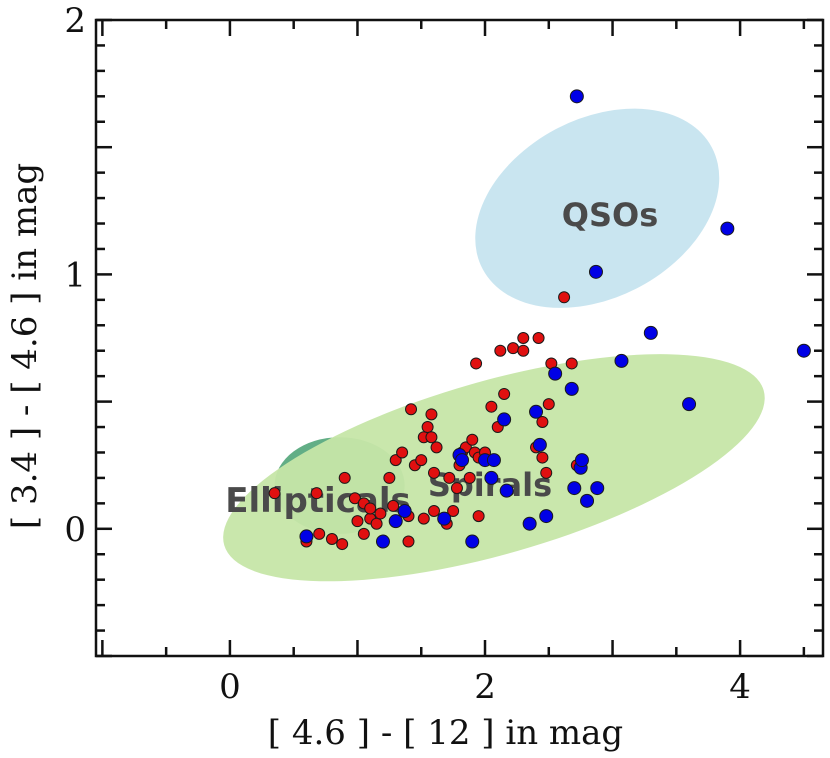 The image size is (830, 758). Describe the element at coordinates (445, 733) in the screenshot. I see `x-axis-title: [ 4.6 ] - [ 12 ] in mag` at that location.